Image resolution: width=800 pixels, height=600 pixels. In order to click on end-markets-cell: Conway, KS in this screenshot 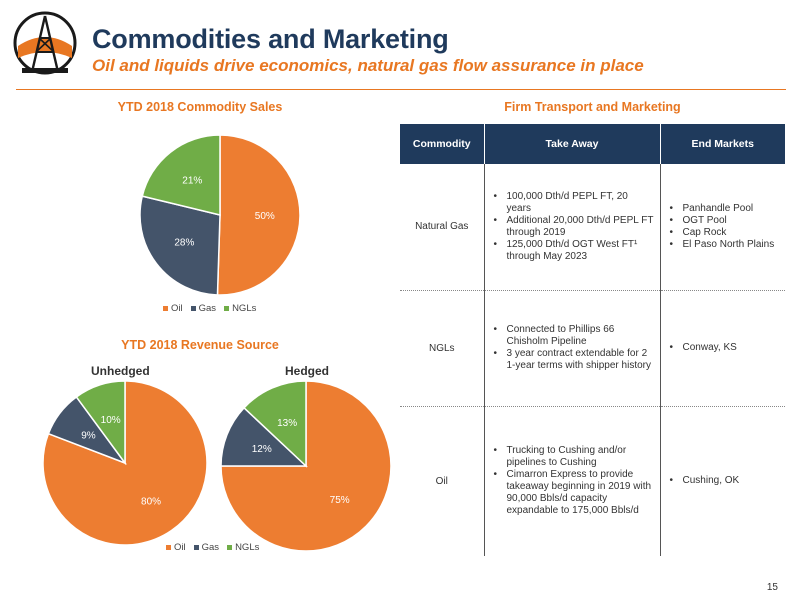, I will do `click(722, 348)`.